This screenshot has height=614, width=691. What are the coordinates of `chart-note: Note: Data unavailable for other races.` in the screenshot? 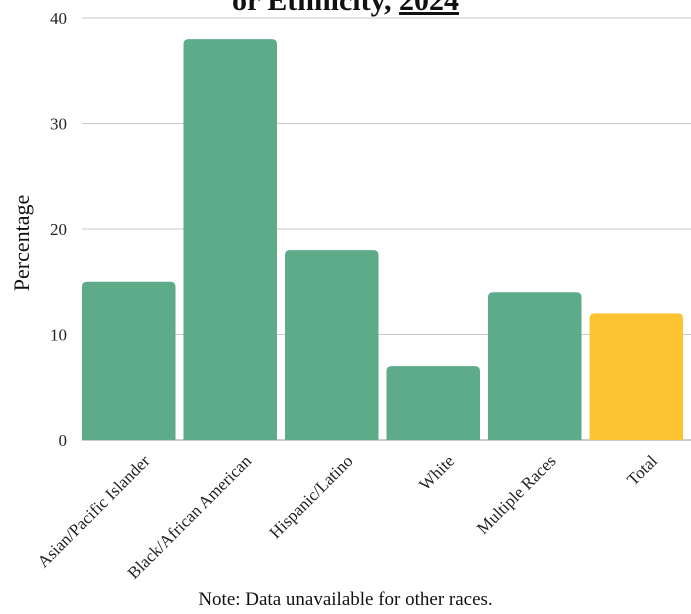 It's located at (345, 599).